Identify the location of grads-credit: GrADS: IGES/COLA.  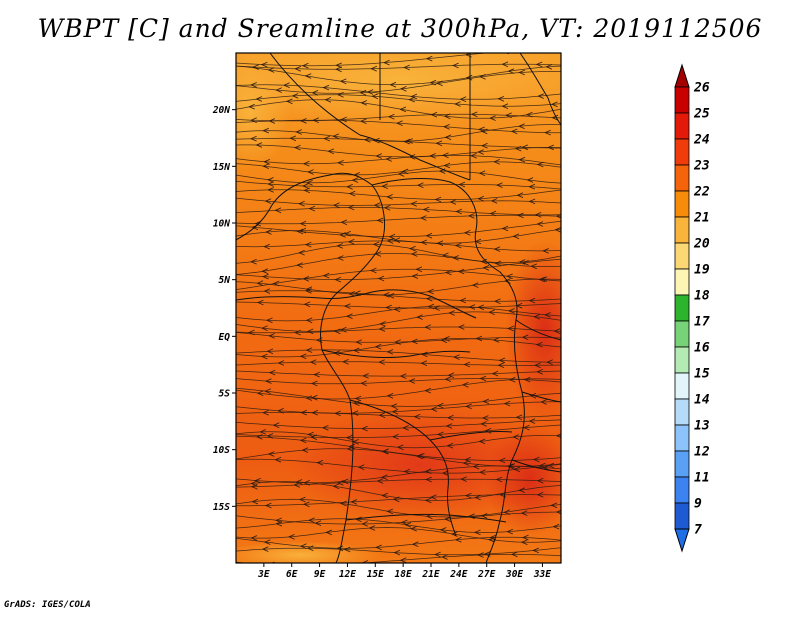
(47, 605).